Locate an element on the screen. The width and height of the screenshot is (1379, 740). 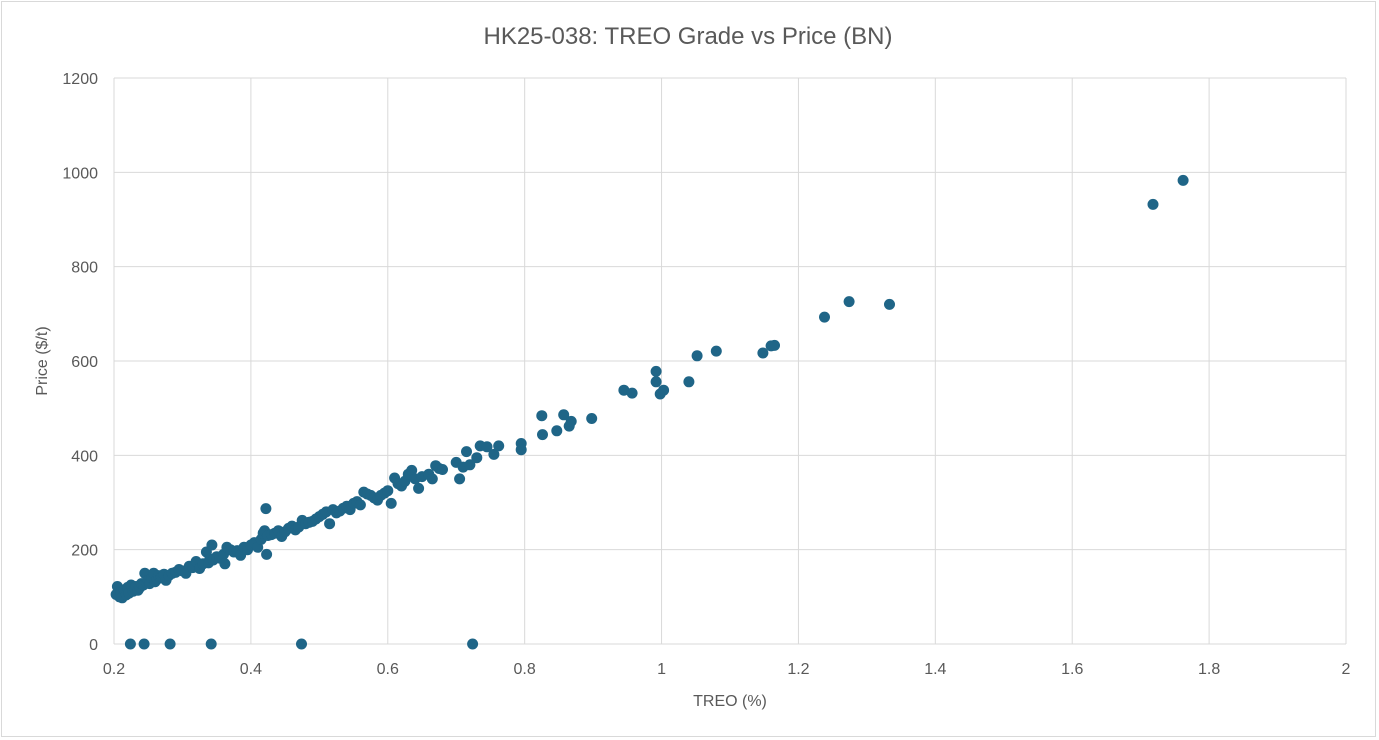
y-tick-label: 1200 is located at coordinates (80, 79).